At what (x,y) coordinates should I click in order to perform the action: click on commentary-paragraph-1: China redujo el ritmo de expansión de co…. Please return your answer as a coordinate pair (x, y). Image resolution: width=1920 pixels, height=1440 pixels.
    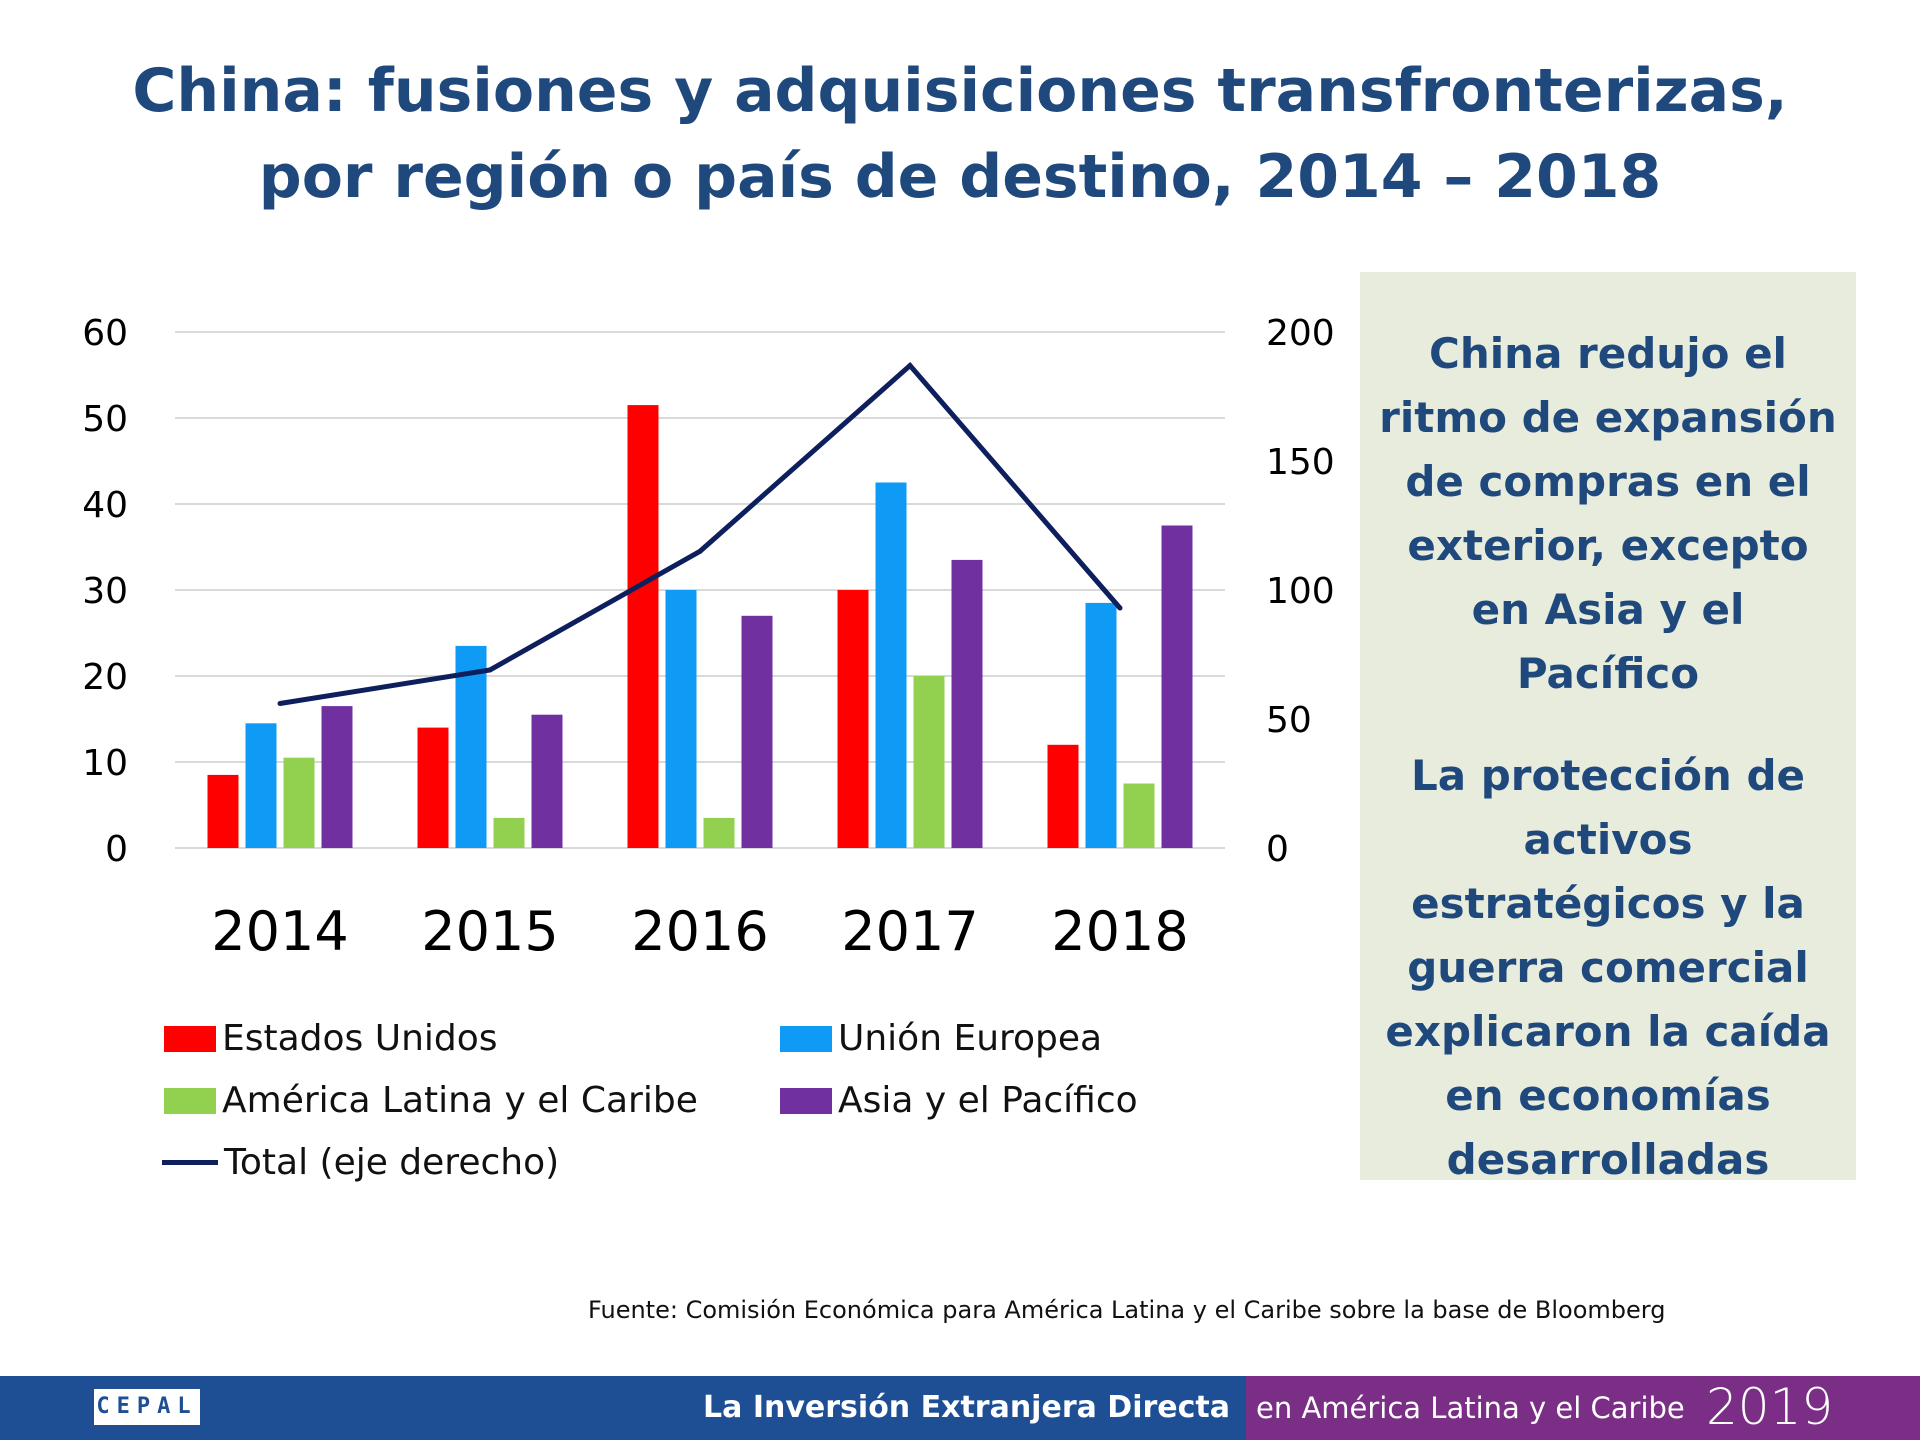
    Looking at the image, I should click on (1608, 513).